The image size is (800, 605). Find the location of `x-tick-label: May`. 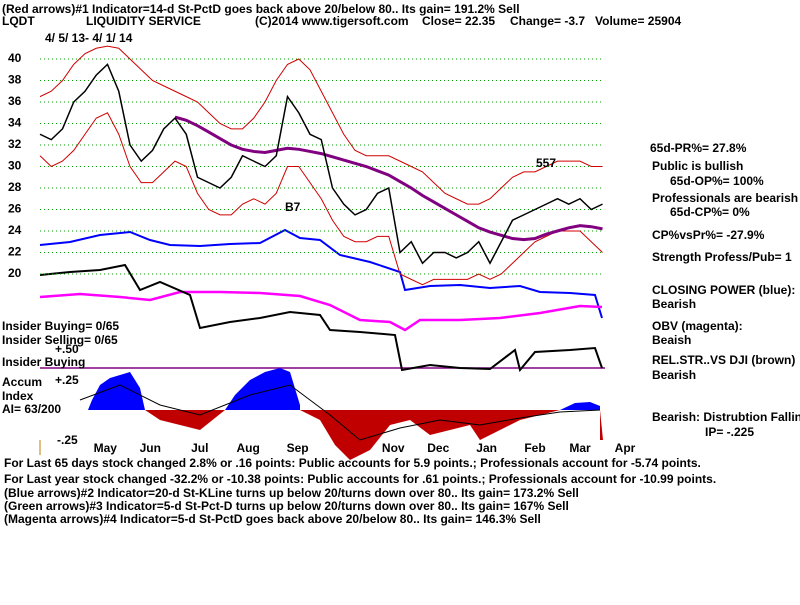

x-tick-label: May is located at coordinates (106, 448).